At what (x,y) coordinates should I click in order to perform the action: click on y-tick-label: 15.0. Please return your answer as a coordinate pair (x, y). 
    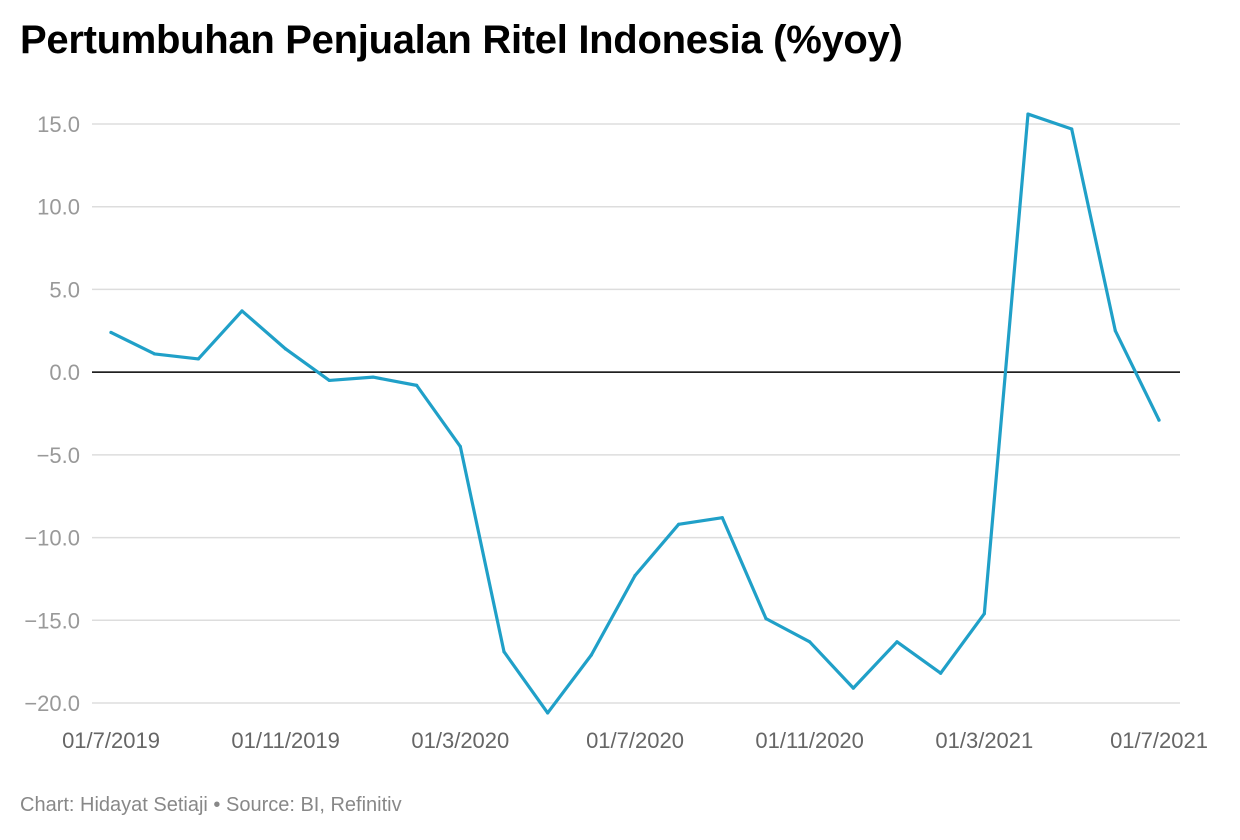
    Looking at the image, I should click on (58, 124).